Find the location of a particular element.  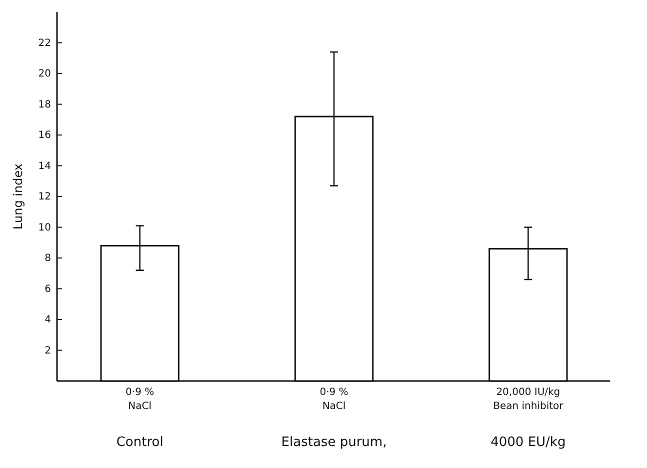

y-tick-label: 6 is located at coordinates (47, 289).